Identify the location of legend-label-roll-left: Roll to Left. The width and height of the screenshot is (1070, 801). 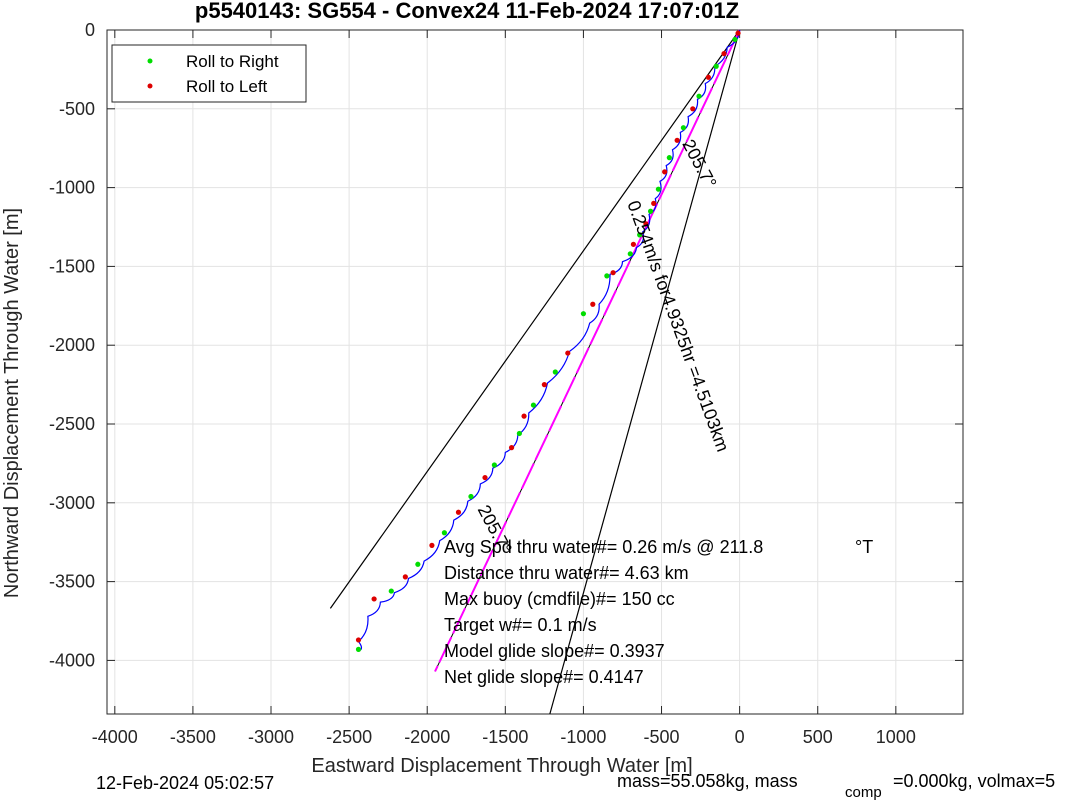
(227, 86).